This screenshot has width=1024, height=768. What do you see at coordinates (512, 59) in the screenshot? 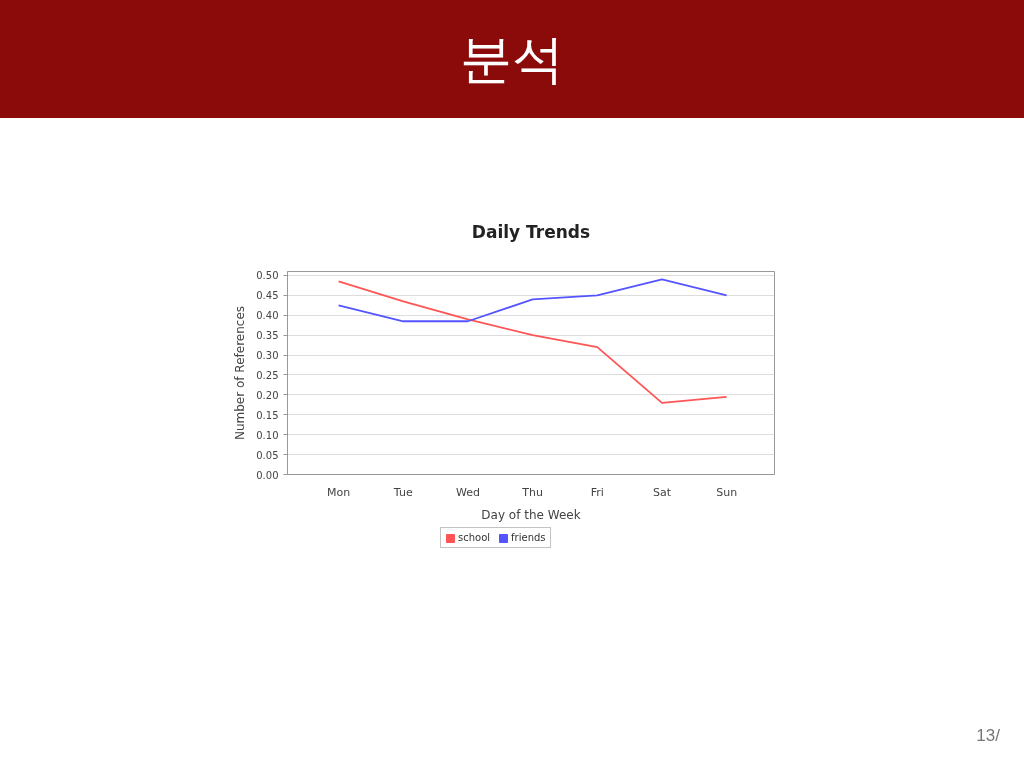
I see `chart-title: 분석` at bounding box center [512, 59].